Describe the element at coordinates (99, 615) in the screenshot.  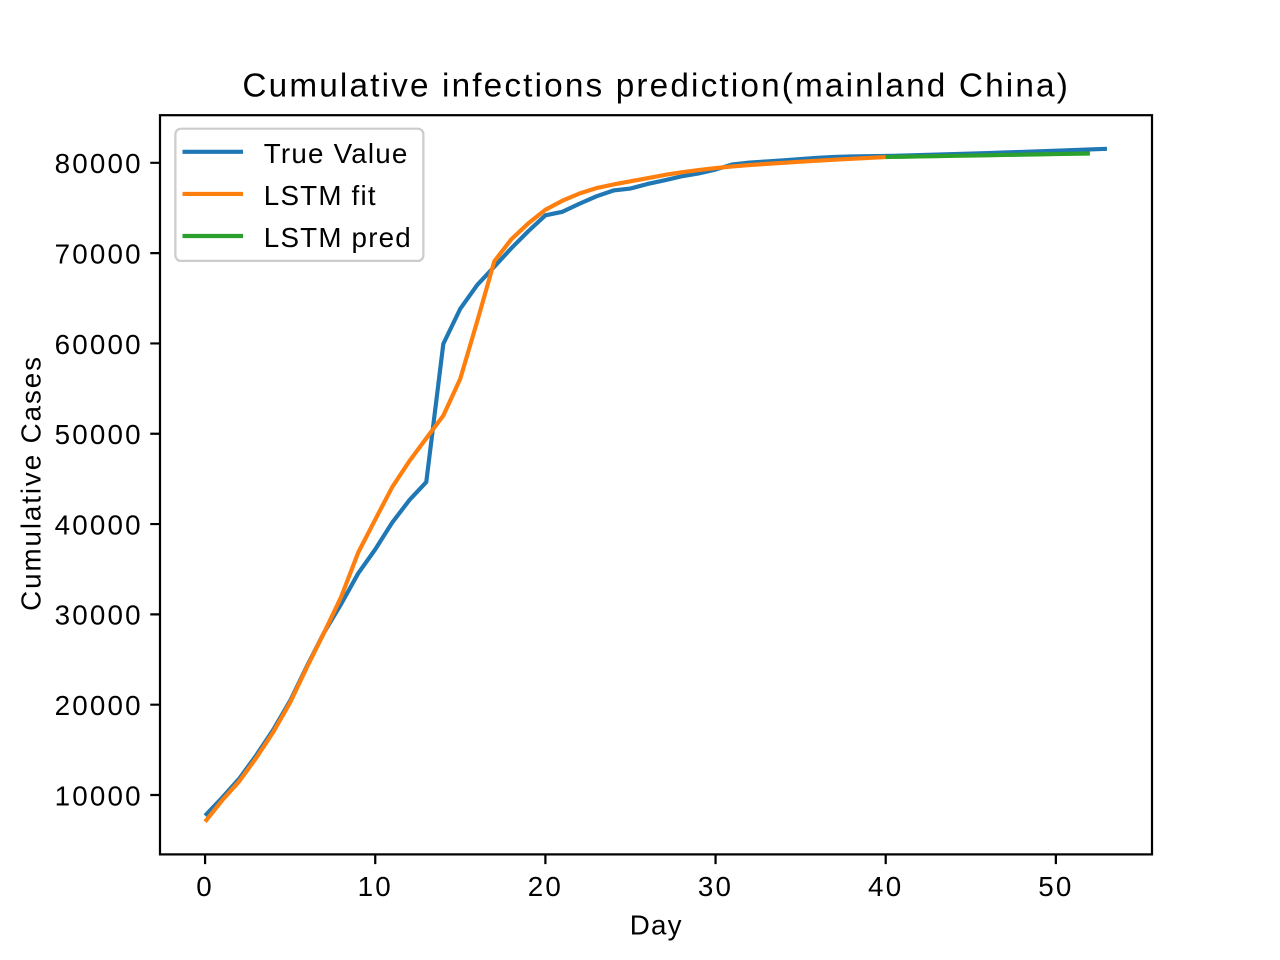
I see `svg-text: 30000` at that location.